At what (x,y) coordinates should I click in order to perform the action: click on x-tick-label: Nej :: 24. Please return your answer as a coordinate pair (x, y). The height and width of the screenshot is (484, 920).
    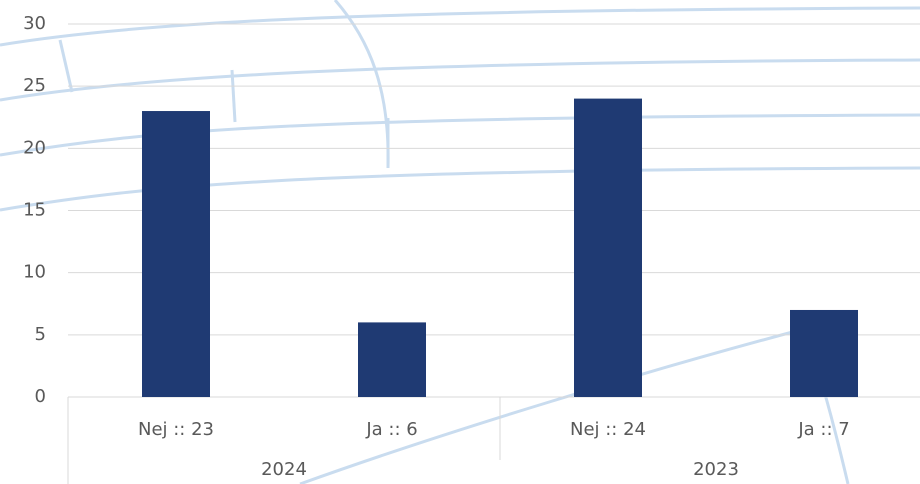
    Looking at the image, I should click on (608, 429).